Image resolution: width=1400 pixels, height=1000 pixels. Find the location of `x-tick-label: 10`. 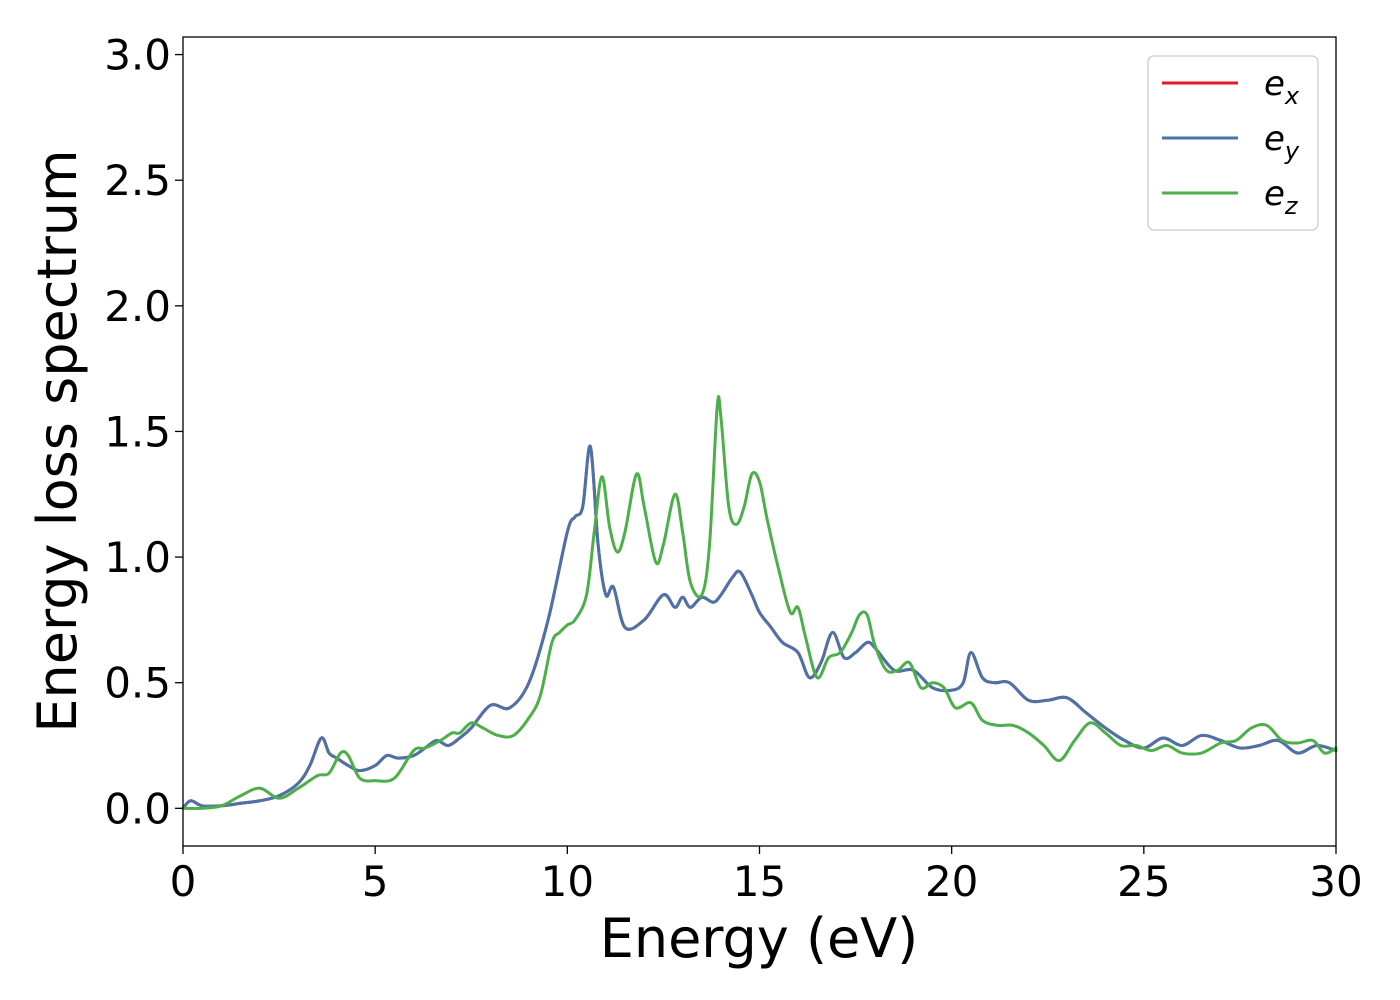

x-tick-label: 10 is located at coordinates (567, 881).